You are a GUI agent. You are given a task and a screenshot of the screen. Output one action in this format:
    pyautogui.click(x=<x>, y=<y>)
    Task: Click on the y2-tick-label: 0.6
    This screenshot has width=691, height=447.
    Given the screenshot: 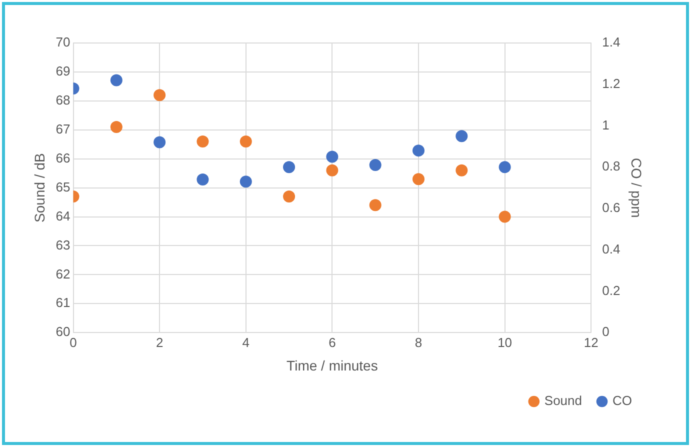 What is the action you would take?
    pyautogui.click(x=611, y=208)
    